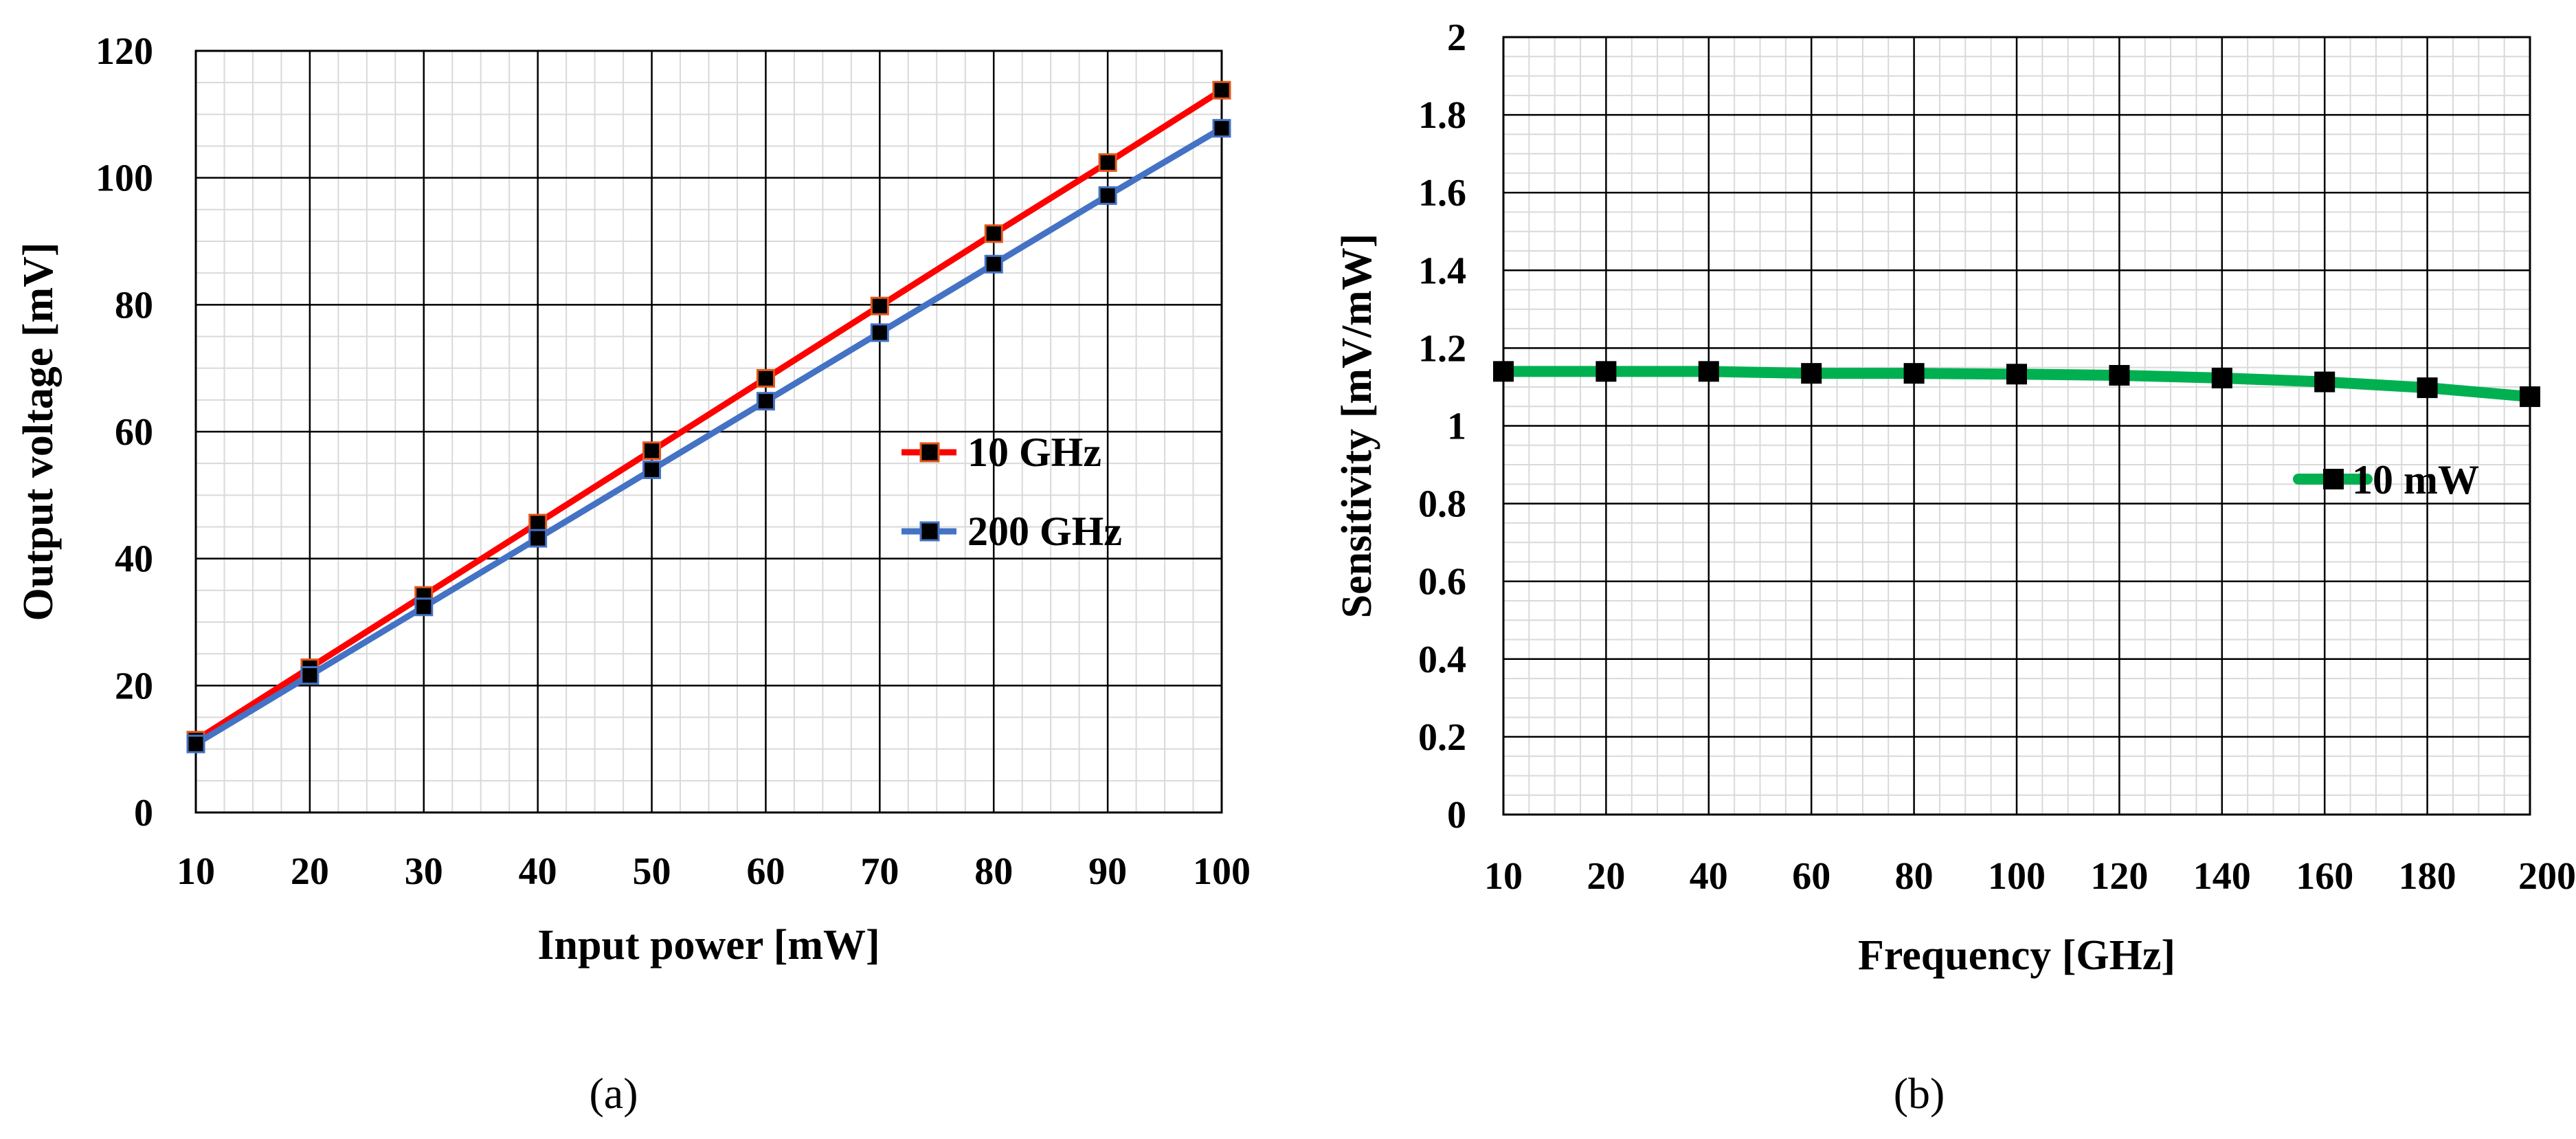  I want to click on legend-label-10ghz: 10 GHz, so click(1034, 452).